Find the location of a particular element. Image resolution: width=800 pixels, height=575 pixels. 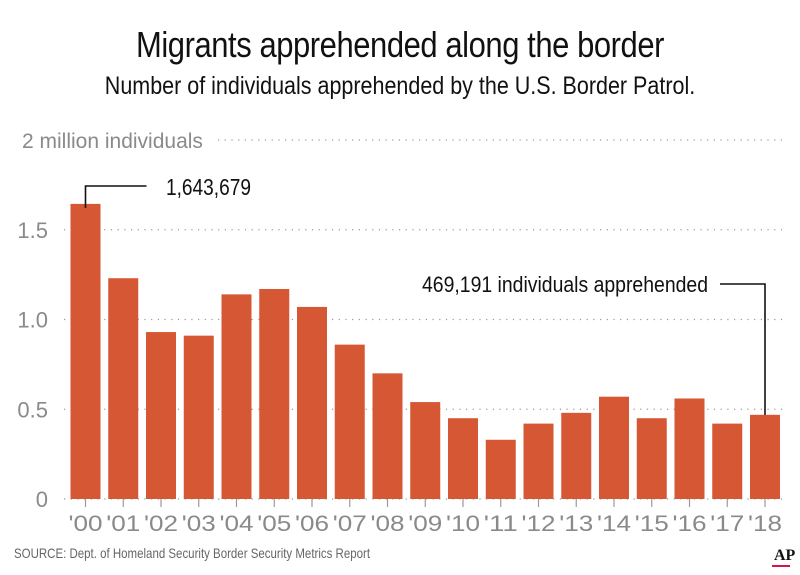

ap-logo-underline is located at coordinates (781, 566).